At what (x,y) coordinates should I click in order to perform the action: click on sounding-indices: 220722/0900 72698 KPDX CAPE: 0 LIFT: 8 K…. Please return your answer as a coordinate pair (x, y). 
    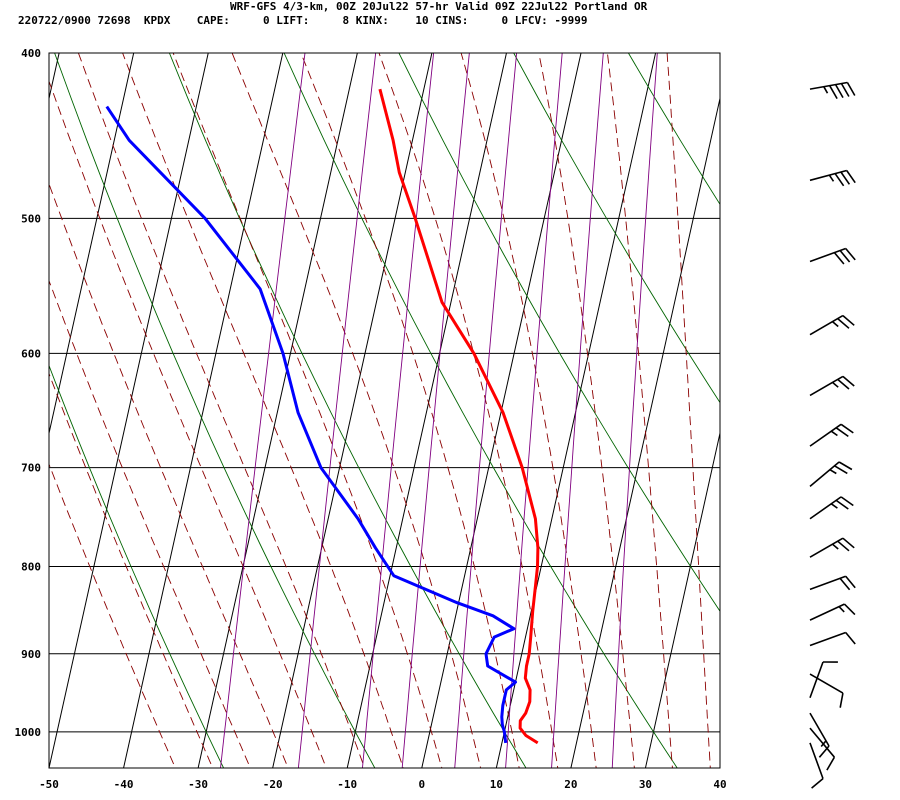
    Looking at the image, I should click on (303, 20).